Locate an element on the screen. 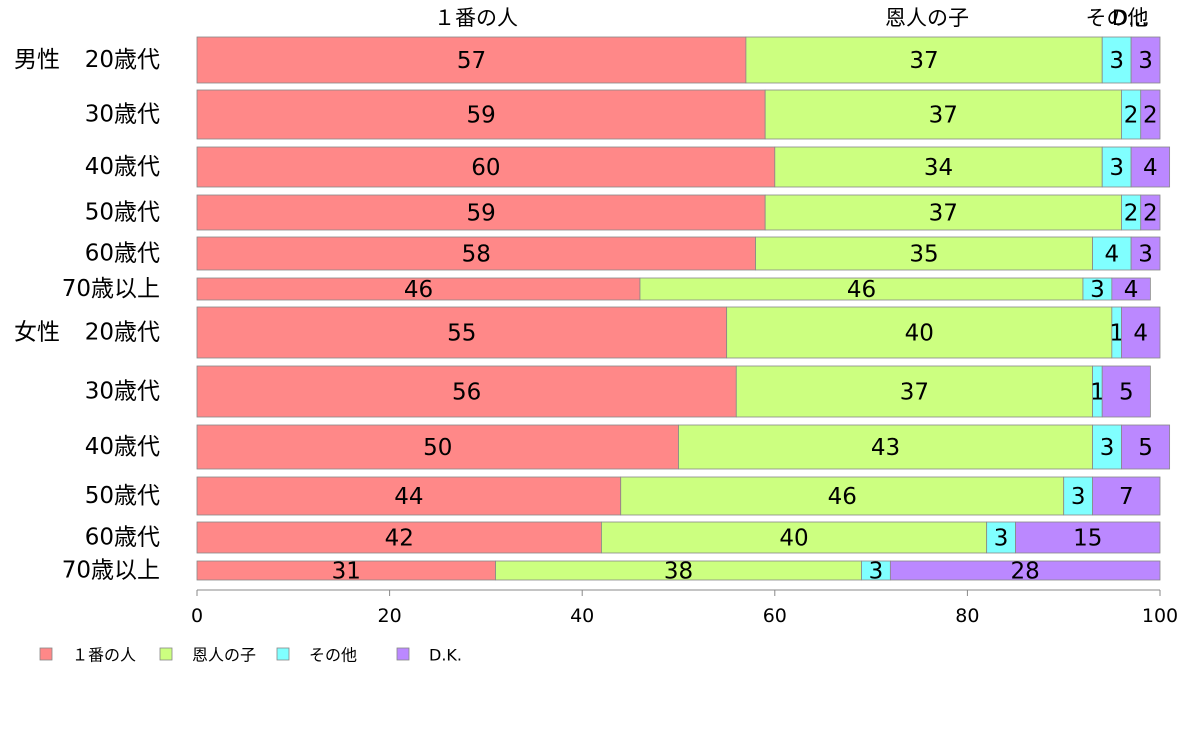 The height and width of the screenshot is (736, 1188). data-label: 31 is located at coordinates (346, 572).